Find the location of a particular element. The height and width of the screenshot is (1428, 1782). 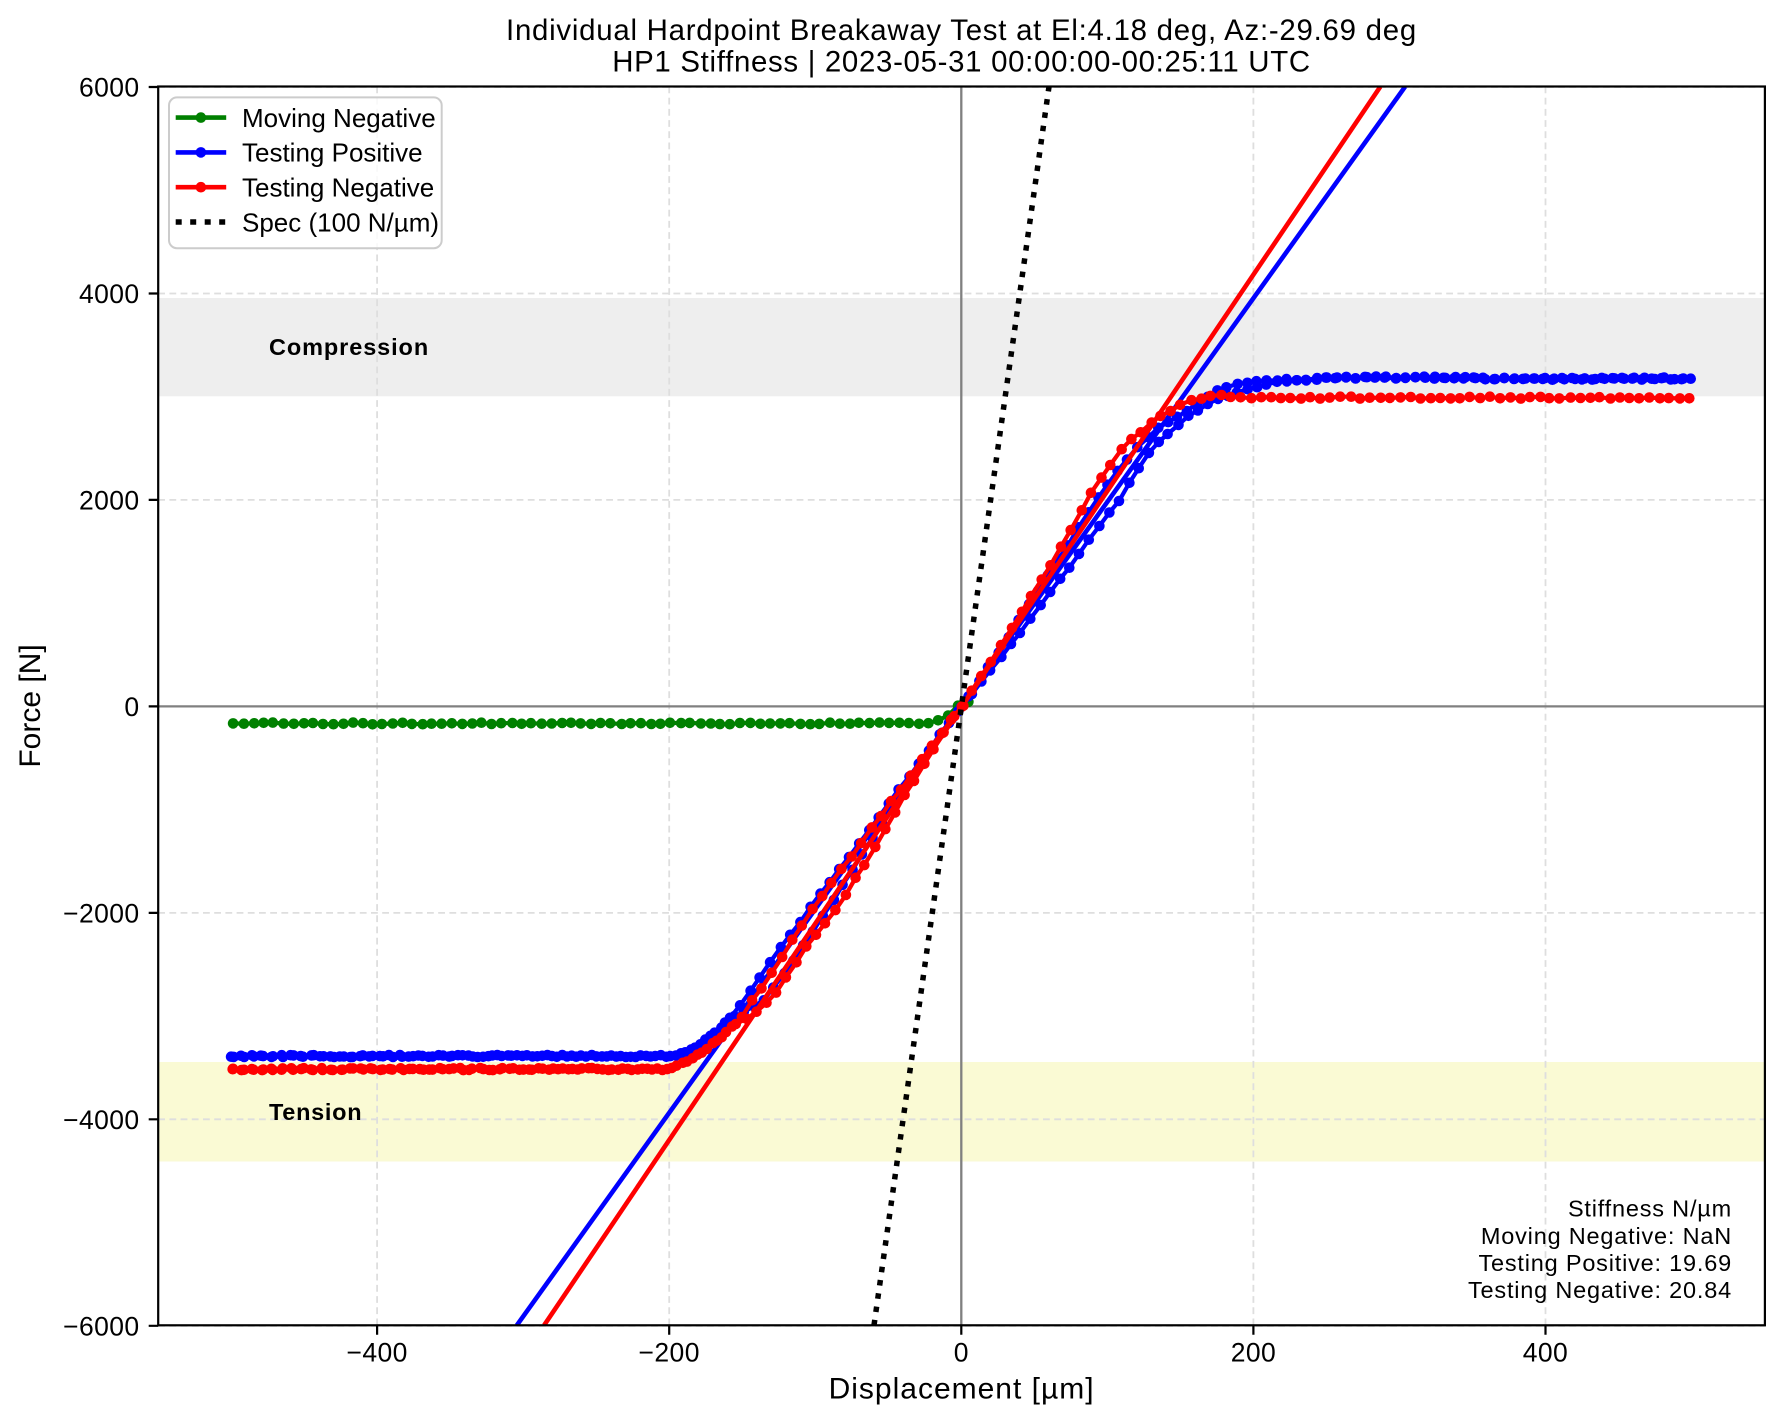

svg-text: −2000 is located at coordinates (101, 913).